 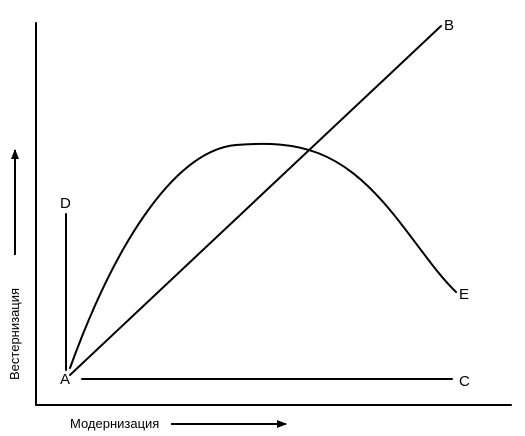 What do you see at coordinates (65, 203) in the screenshot?
I see `point-label-d: D` at bounding box center [65, 203].